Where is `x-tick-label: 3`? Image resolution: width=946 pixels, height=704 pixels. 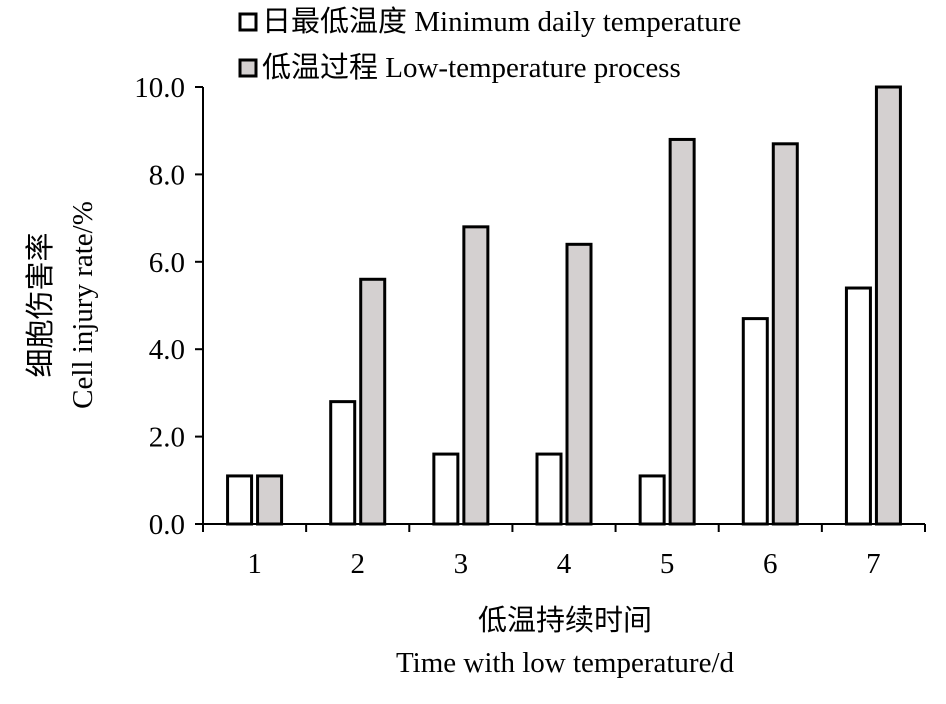
x-tick-label: 3 is located at coordinates (461, 564).